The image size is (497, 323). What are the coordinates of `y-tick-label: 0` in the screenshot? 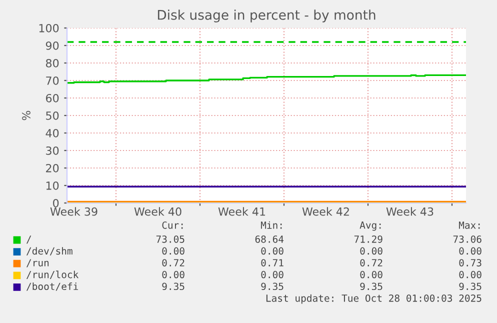 It's located at (56, 203).